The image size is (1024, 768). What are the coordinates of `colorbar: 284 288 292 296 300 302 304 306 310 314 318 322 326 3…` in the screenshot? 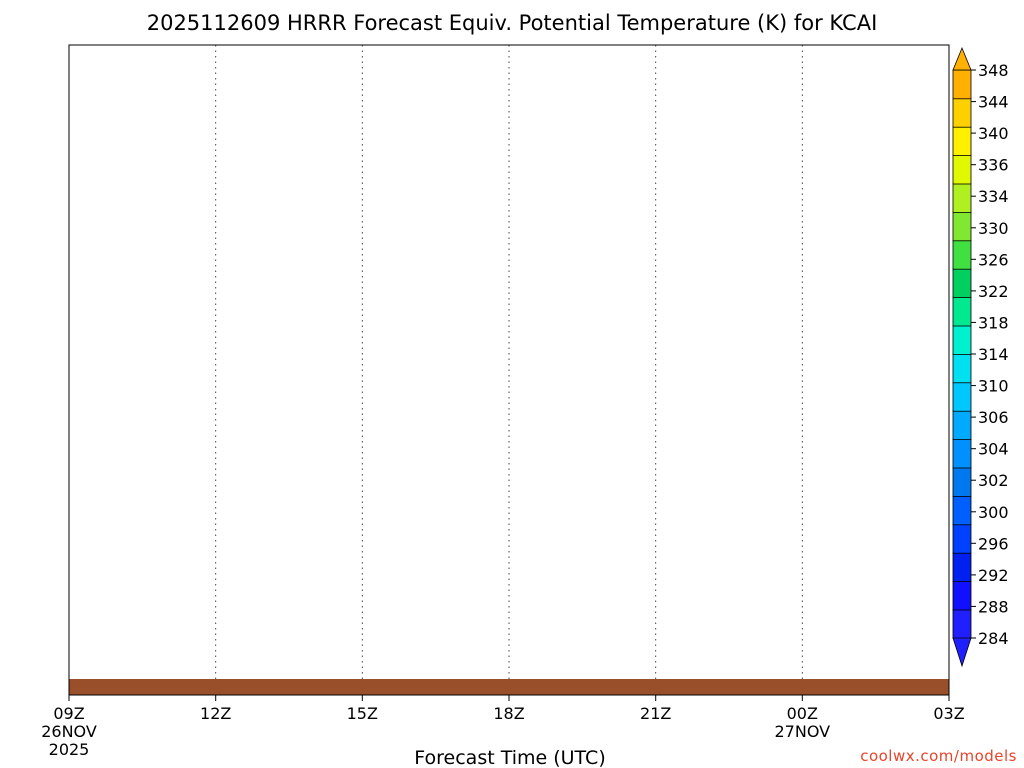 It's located at (980, 357).